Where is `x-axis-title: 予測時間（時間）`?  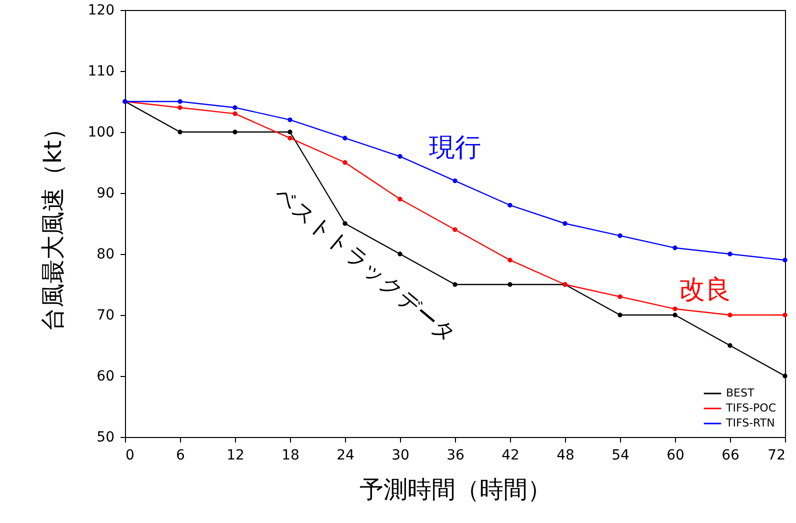
x-axis-title: 予測時間（時間） is located at coordinates (456, 490).